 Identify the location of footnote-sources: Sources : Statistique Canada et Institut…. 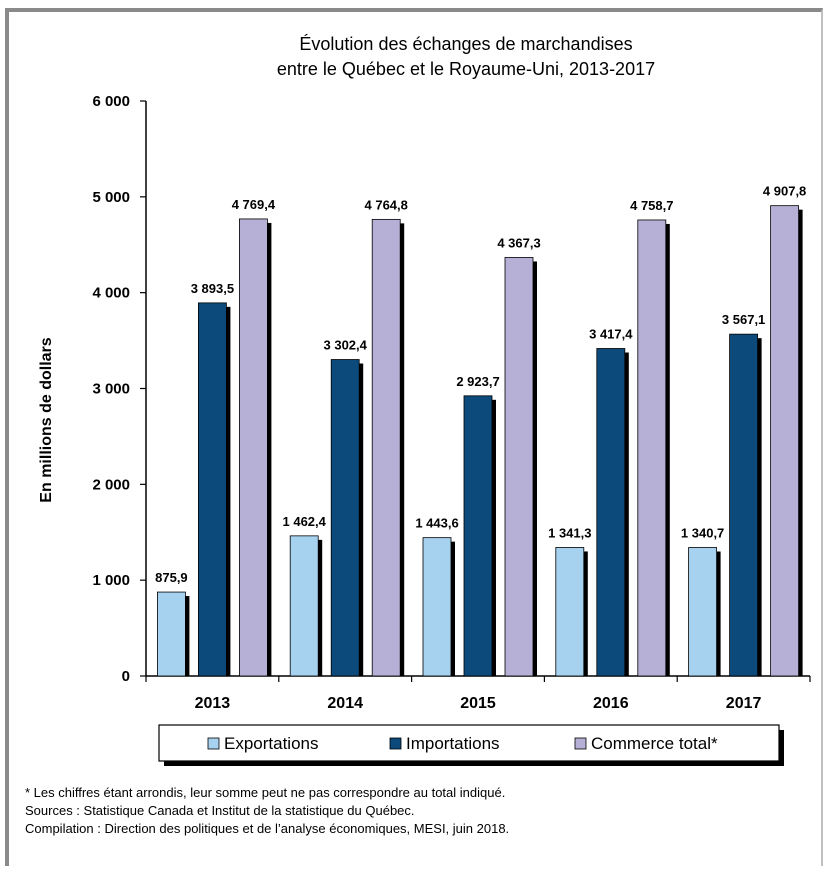
(220, 810).